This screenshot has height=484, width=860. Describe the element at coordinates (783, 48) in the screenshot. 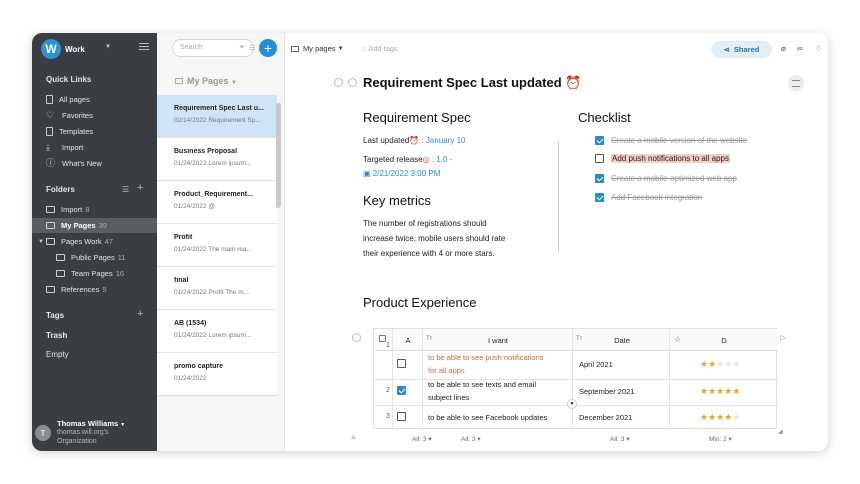

I see `attachment-icon: ⌀` at that location.